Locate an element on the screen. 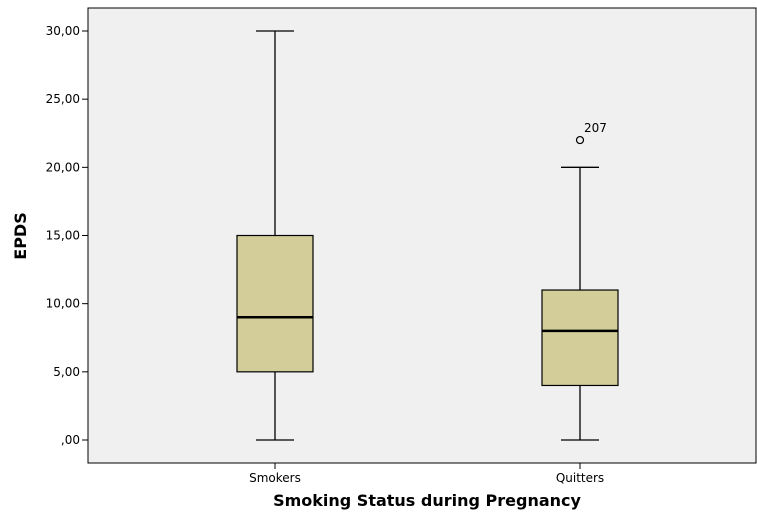  y-tick-label: 10,00 is located at coordinates (63, 304).